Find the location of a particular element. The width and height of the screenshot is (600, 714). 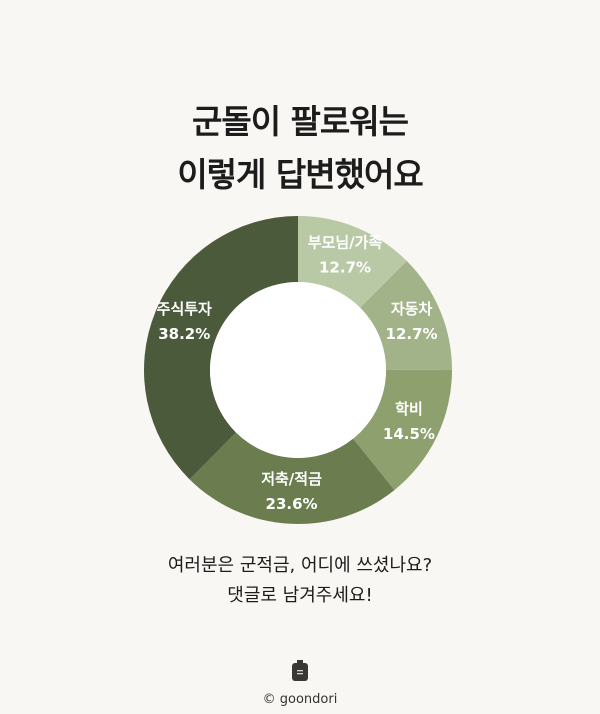

slice-label: 주식투자 is located at coordinates (184, 309).